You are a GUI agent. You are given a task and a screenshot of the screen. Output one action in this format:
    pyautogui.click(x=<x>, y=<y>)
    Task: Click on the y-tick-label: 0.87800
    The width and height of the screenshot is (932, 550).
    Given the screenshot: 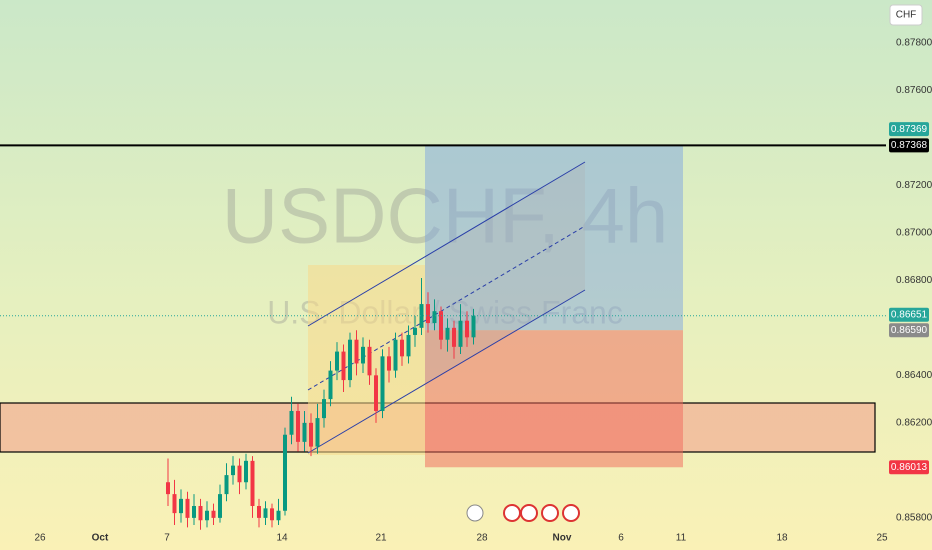 What is the action you would take?
    pyautogui.click(x=914, y=42)
    